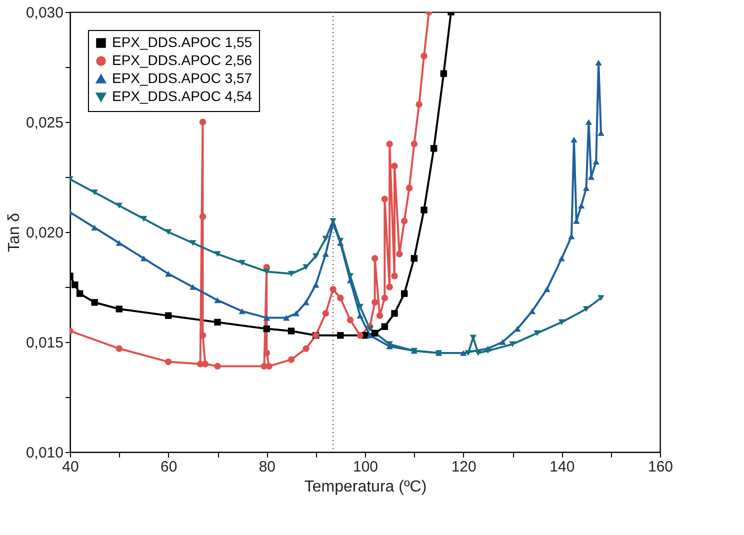 Image resolution: width=744 pixels, height=535 pixels. What do you see at coordinates (182, 78) in the screenshot?
I see `legend-label: EPX_DDS.APOC 3,57` at bounding box center [182, 78].